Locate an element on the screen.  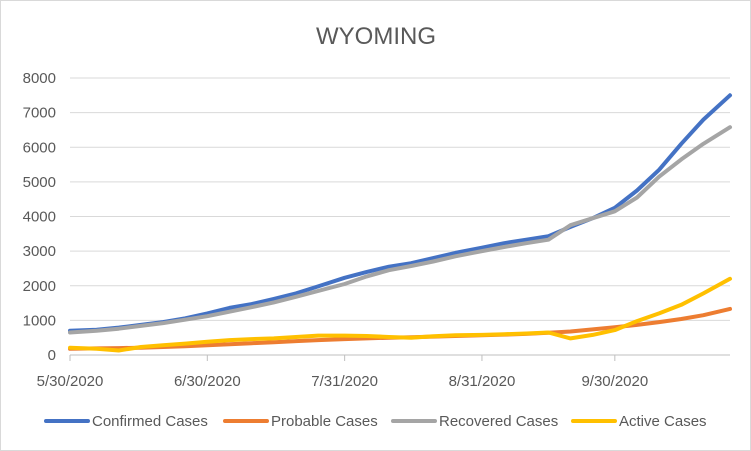
x-tick-label: 7/31/2020 is located at coordinates (344, 381).